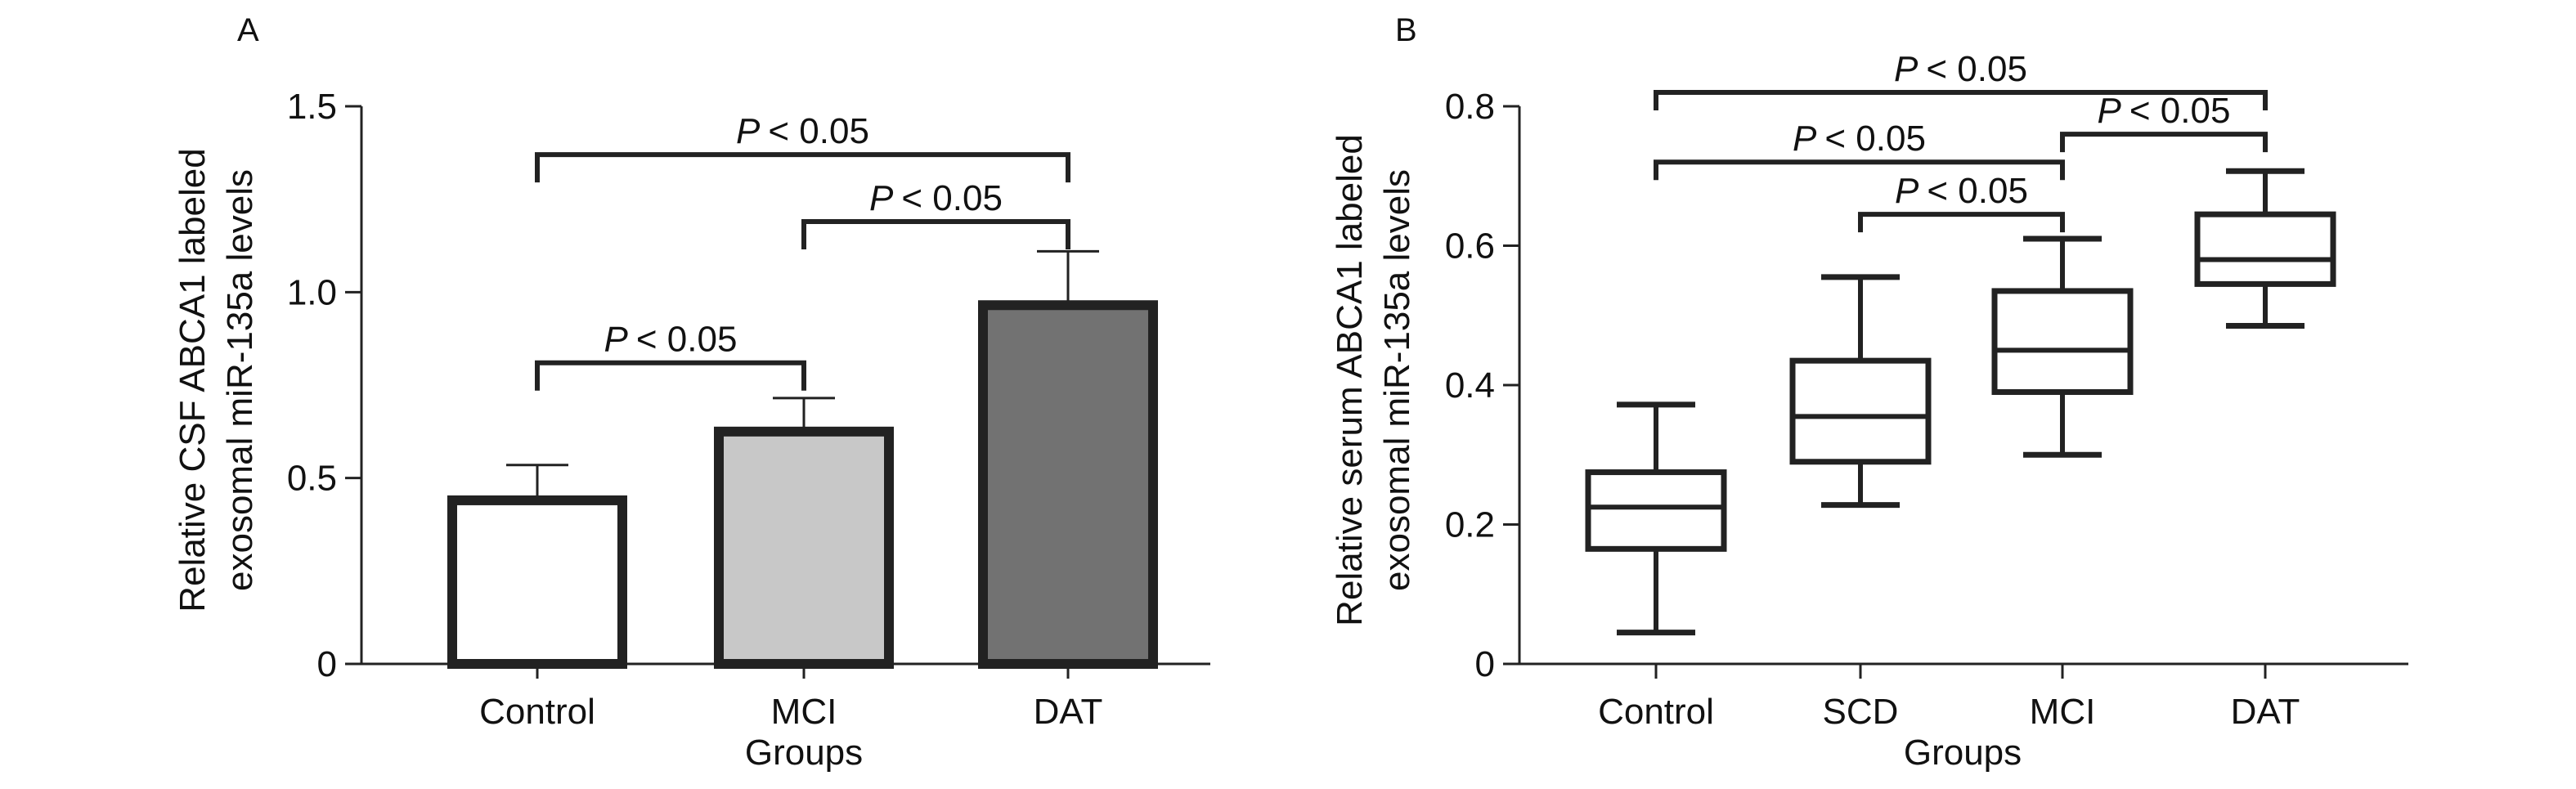 The height and width of the screenshot is (789, 2576). Describe the element at coordinates (1470, 246) in the screenshot. I see `y-tick-label: 0.6` at that location.